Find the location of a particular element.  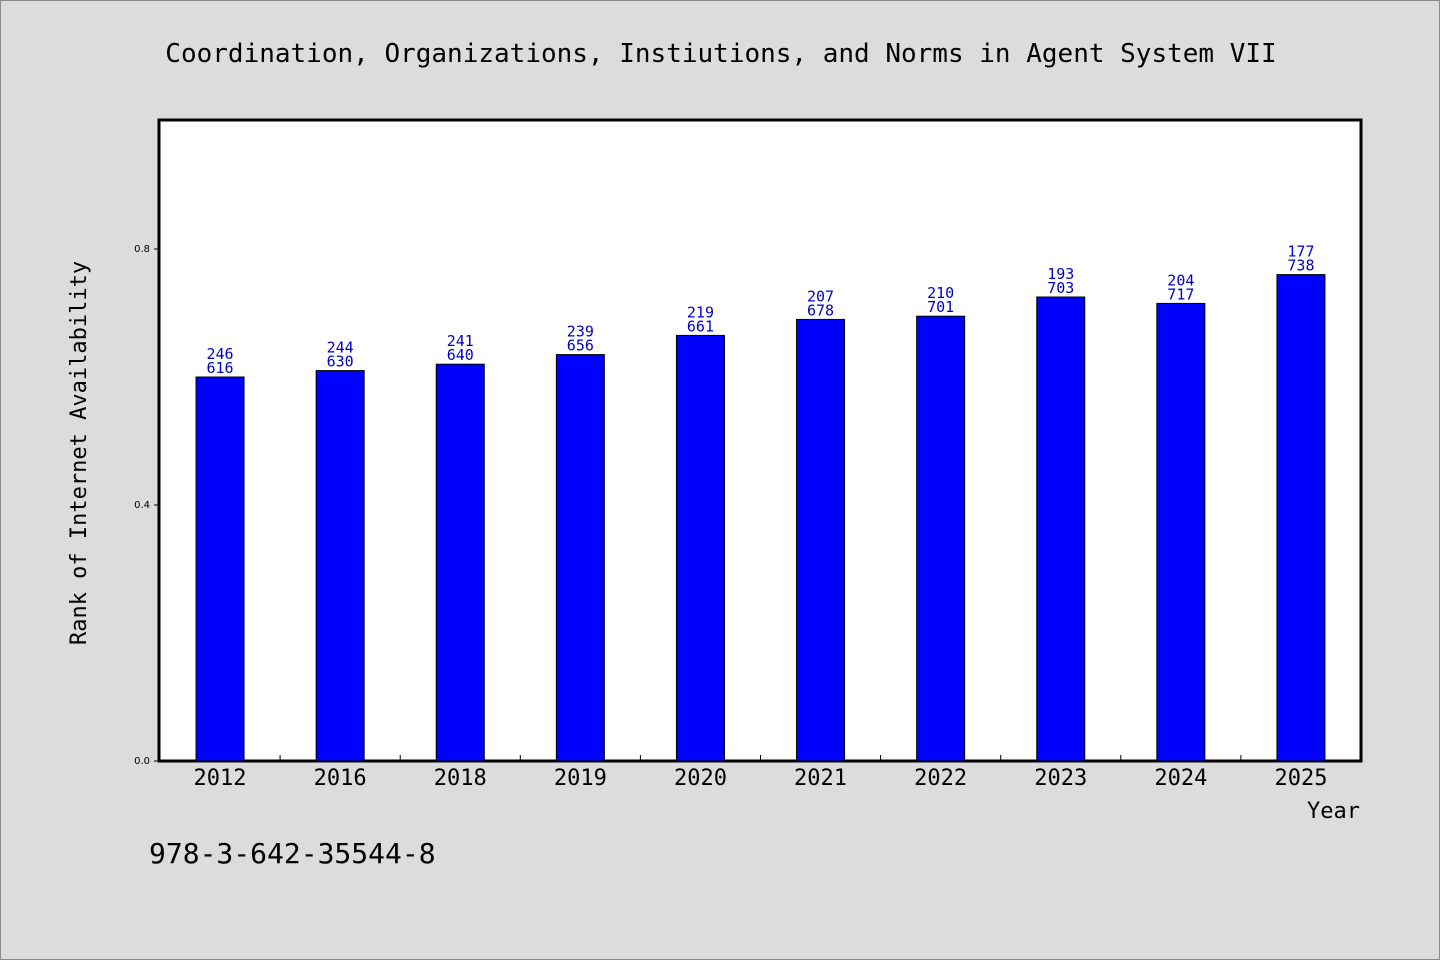

bar-2023 is located at coordinates (1061, 529).